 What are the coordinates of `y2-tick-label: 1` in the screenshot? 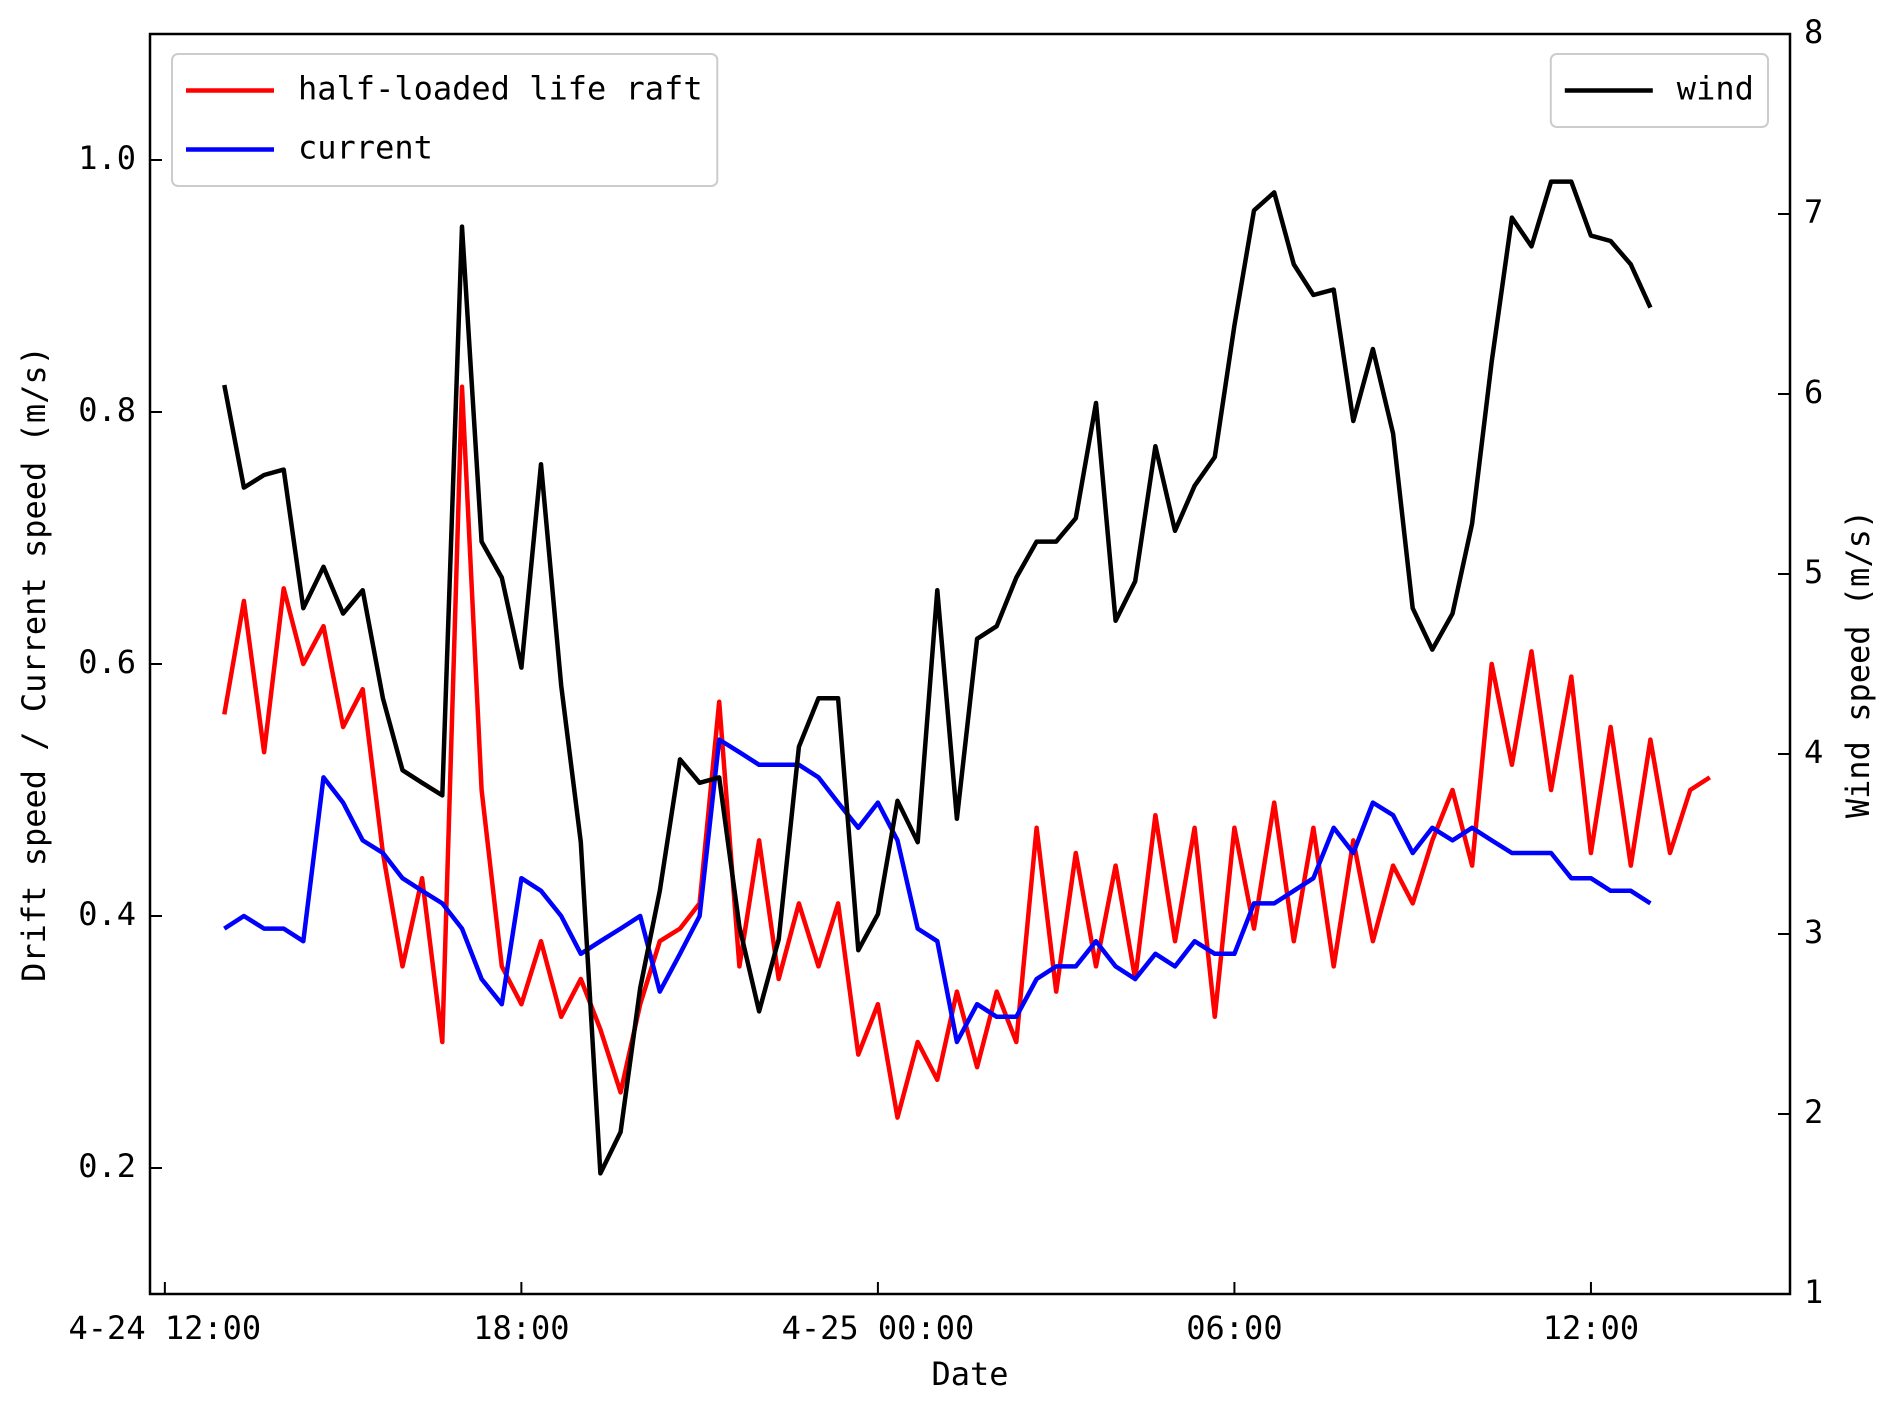 It's located at (1813, 1292).